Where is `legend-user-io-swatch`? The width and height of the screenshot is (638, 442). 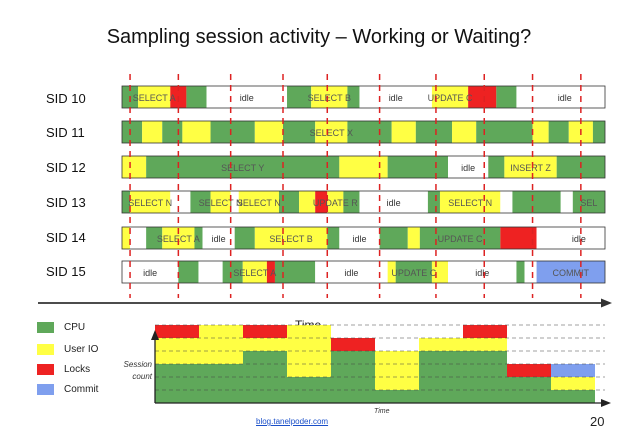
legend-user-io-swatch is located at coordinates (45, 349).